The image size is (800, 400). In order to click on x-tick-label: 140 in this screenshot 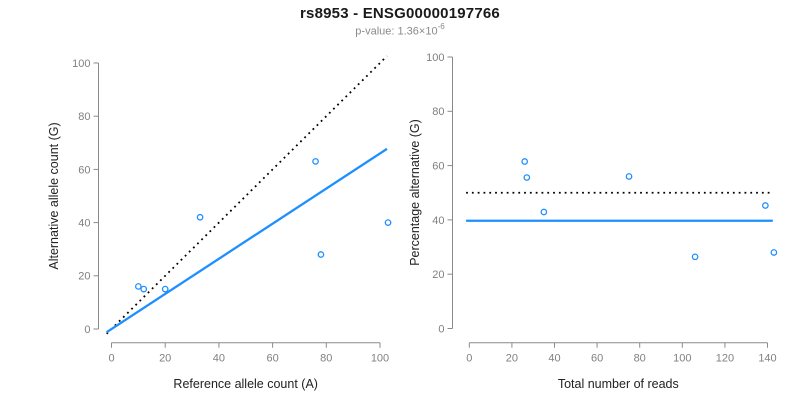, I will do `click(767, 359)`.